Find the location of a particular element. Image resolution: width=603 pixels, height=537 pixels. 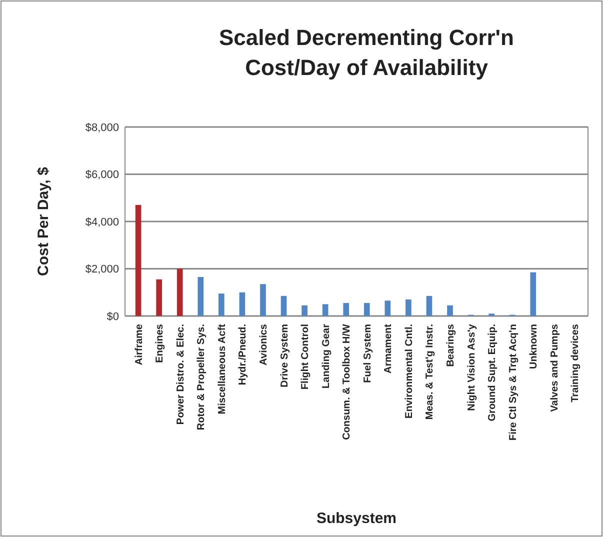

x-tick-label: Flight Control is located at coordinates (306, 357).